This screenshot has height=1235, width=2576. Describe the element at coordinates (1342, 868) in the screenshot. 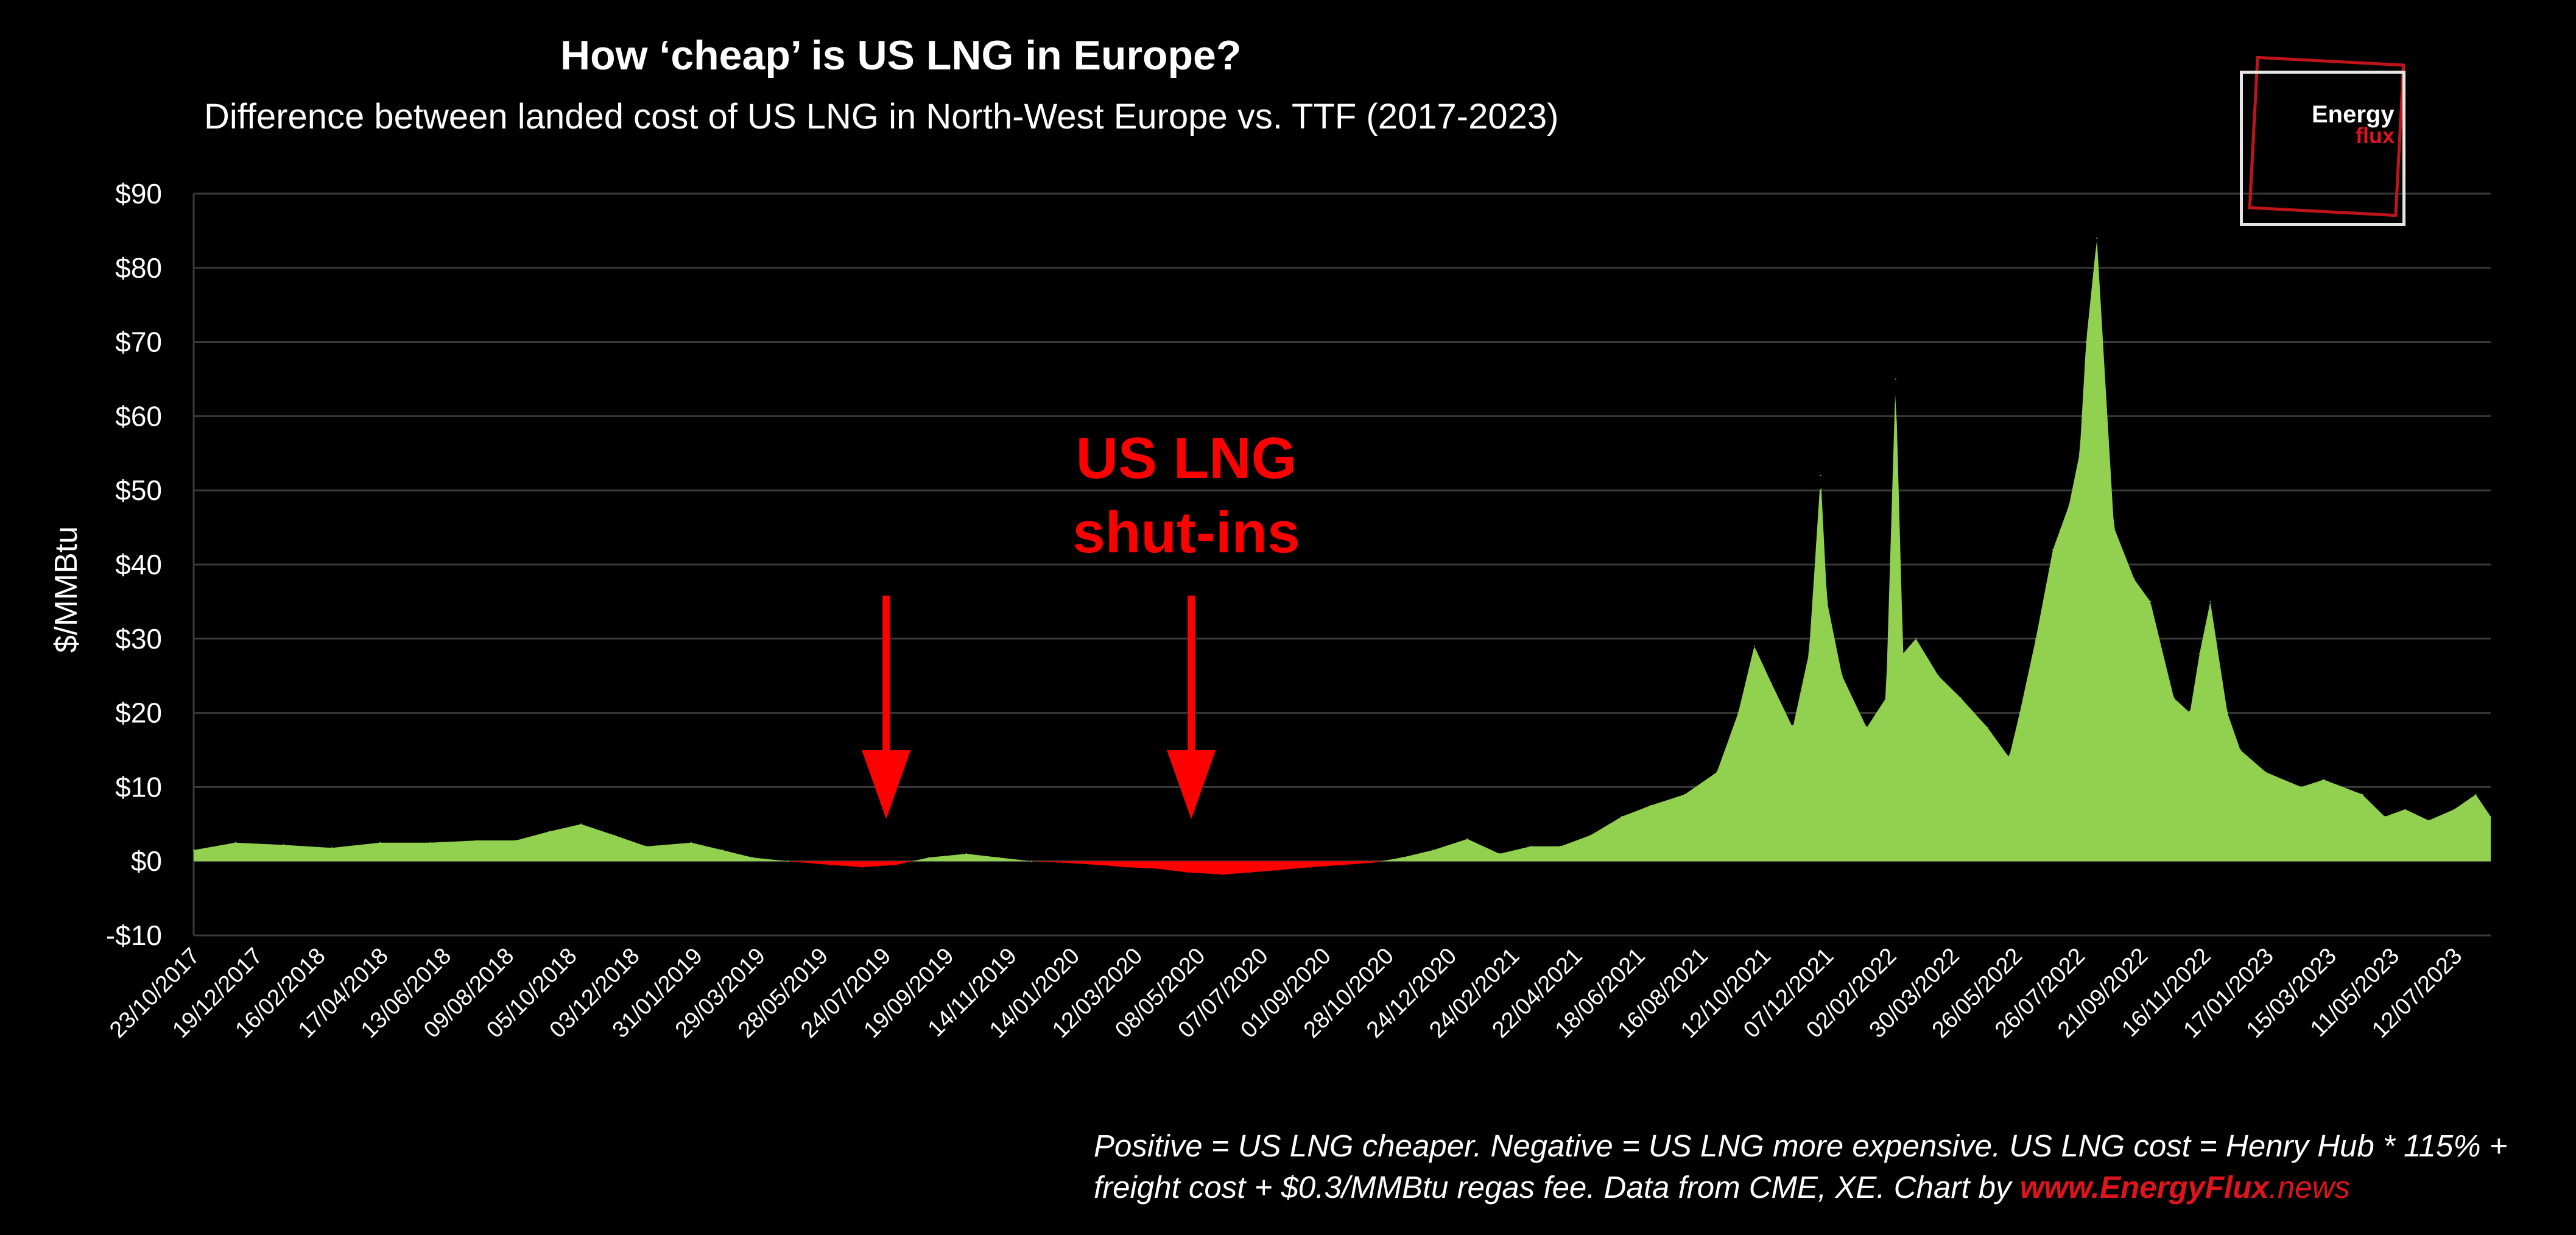

I see `negative-area` at that location.